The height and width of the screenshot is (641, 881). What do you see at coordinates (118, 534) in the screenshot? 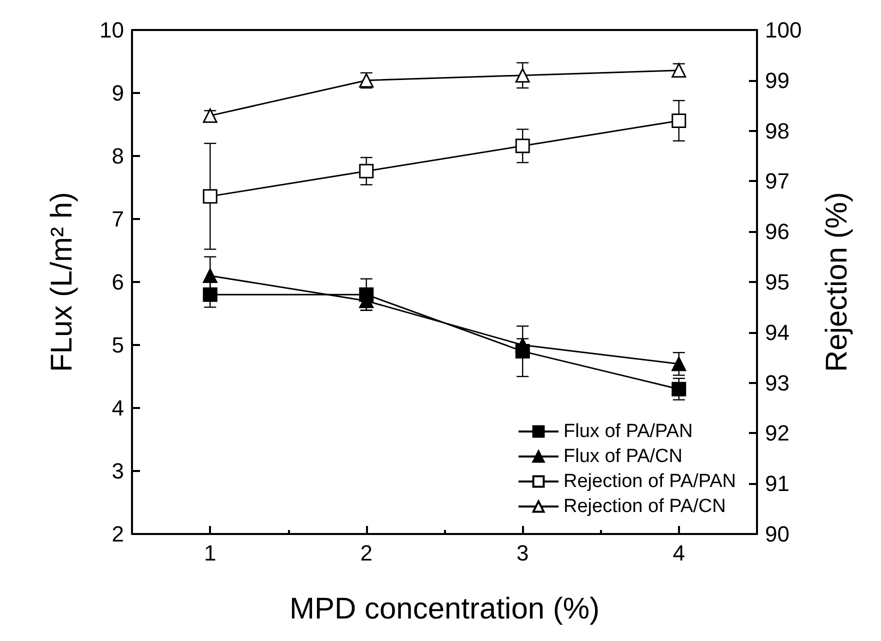
I see `y-tick-label: 2` at bounding box center [118, 534].